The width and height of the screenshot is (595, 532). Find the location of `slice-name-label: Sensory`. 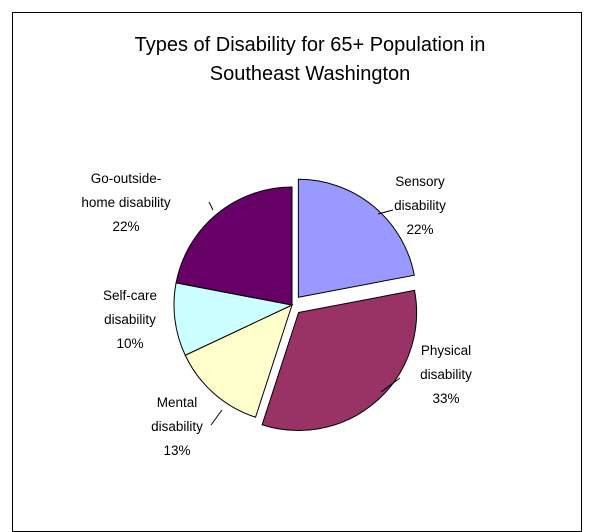

slice-name-label: Sensory is located at coordinates (420, 181).